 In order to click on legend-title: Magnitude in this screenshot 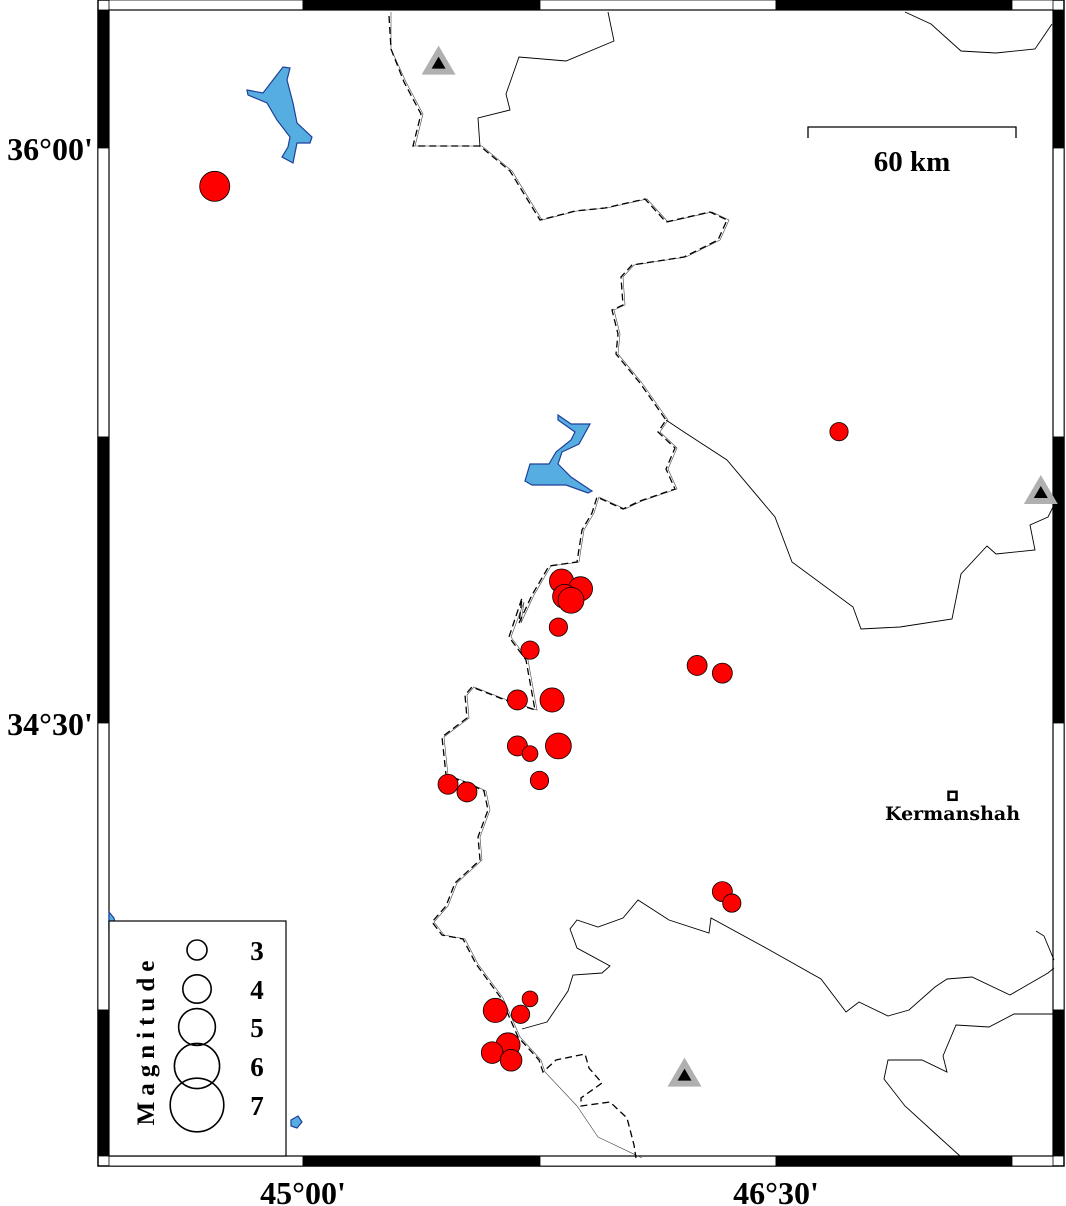, I will do `click(146, 1040)`.